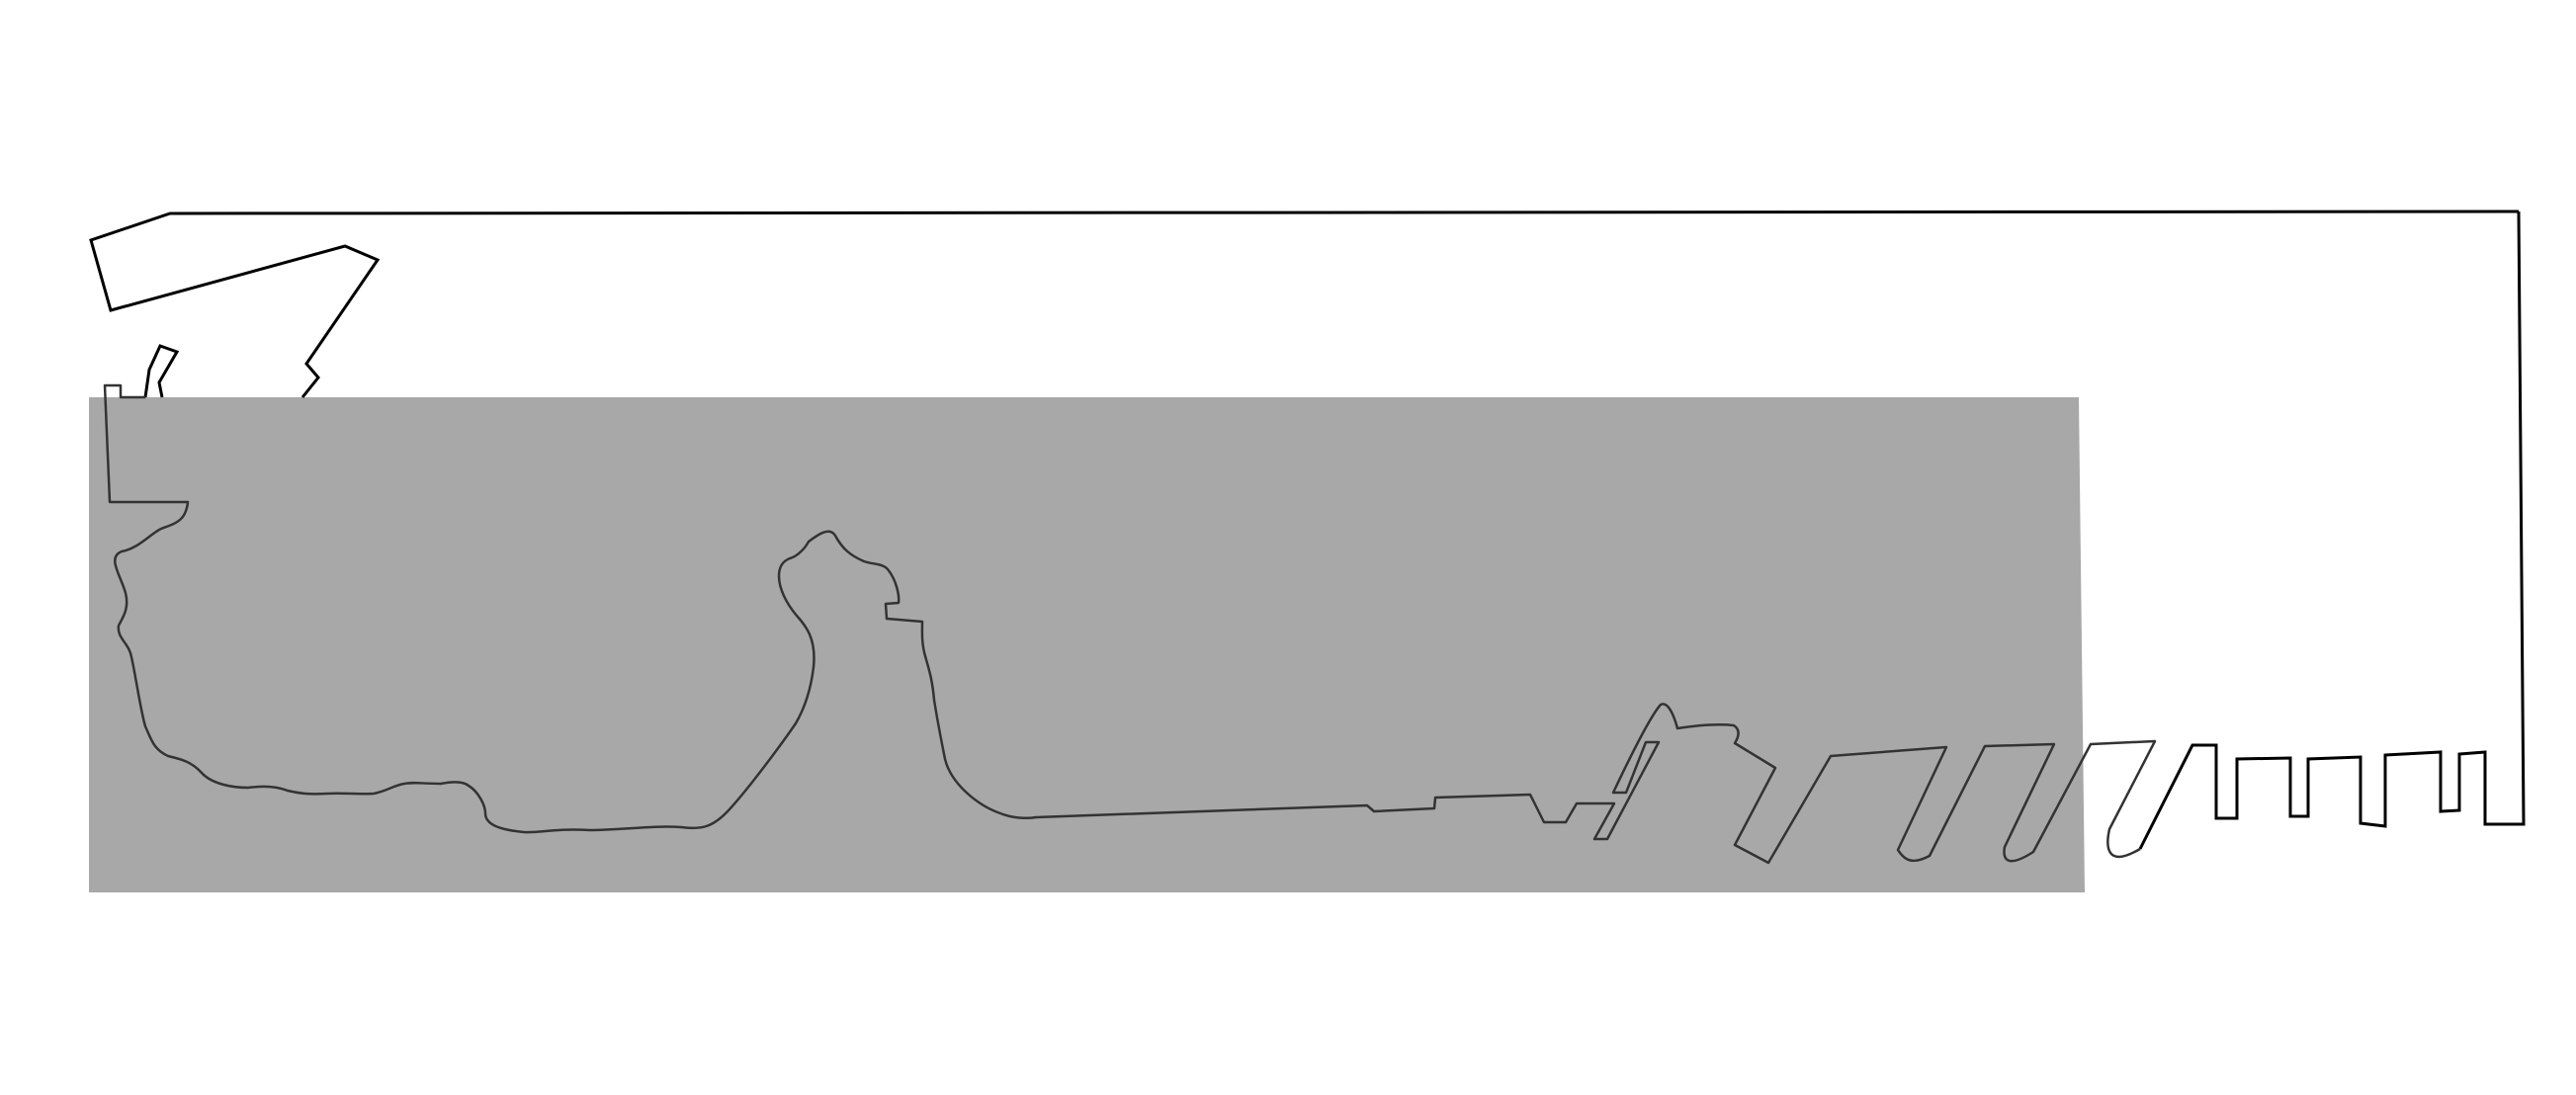 The width and height of the screenshot is (2576, 1095). What do you see at coordinates (2332, 530) in the screenshot?
I see `saw-top-outline` at bounding box center [2332, 530].